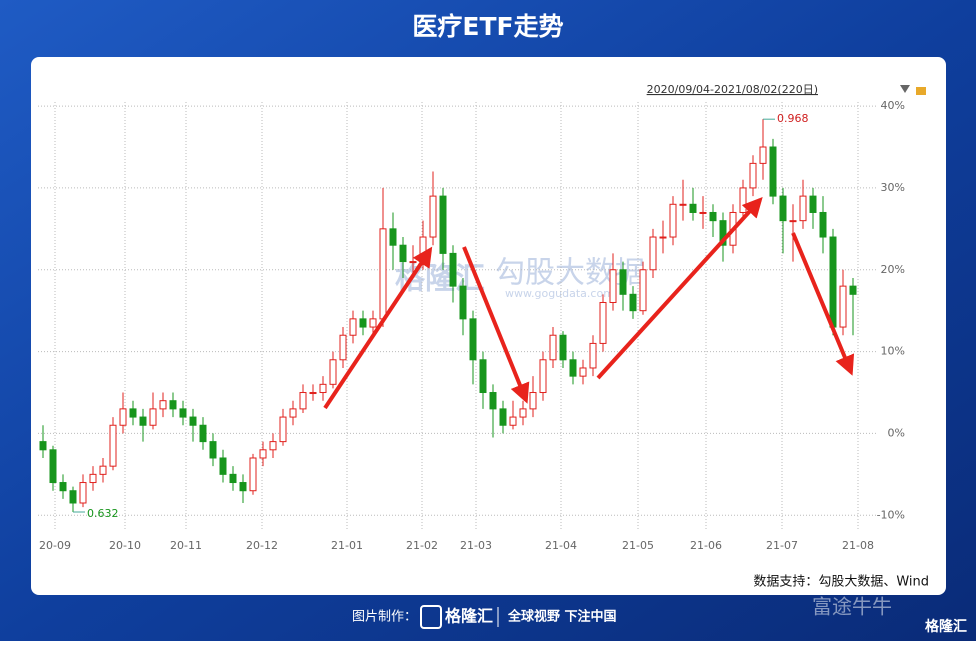 The image size is (976, 645). Describe the element at coordinates (103, 513) in the screenshot. I see `min-label: 0.632` at that location.